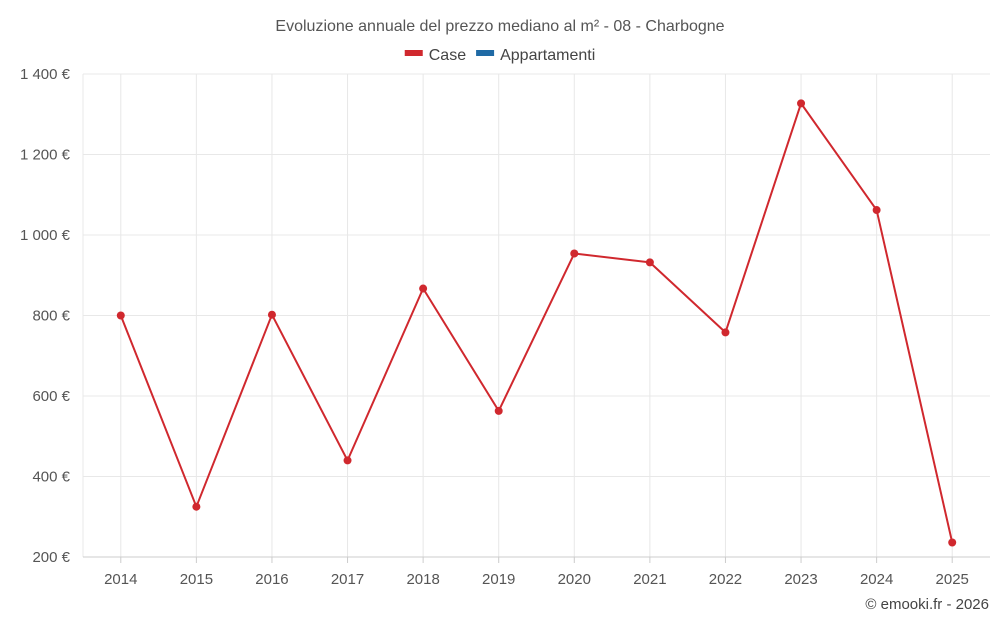 The height and width of the screenshot is (625, 1000). What do you see at coordinates (725, 579) in the screenshot?
I see `x-tick-label: 2022` at bounding box center [725, 579].